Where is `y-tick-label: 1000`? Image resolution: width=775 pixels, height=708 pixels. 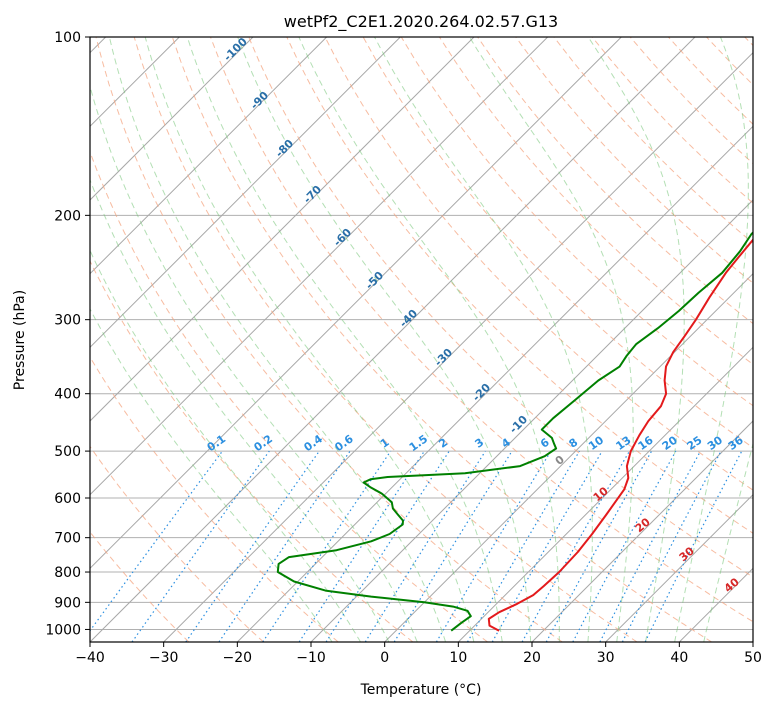 y-tick-label: 1000 is located at coordinates (63, 630).